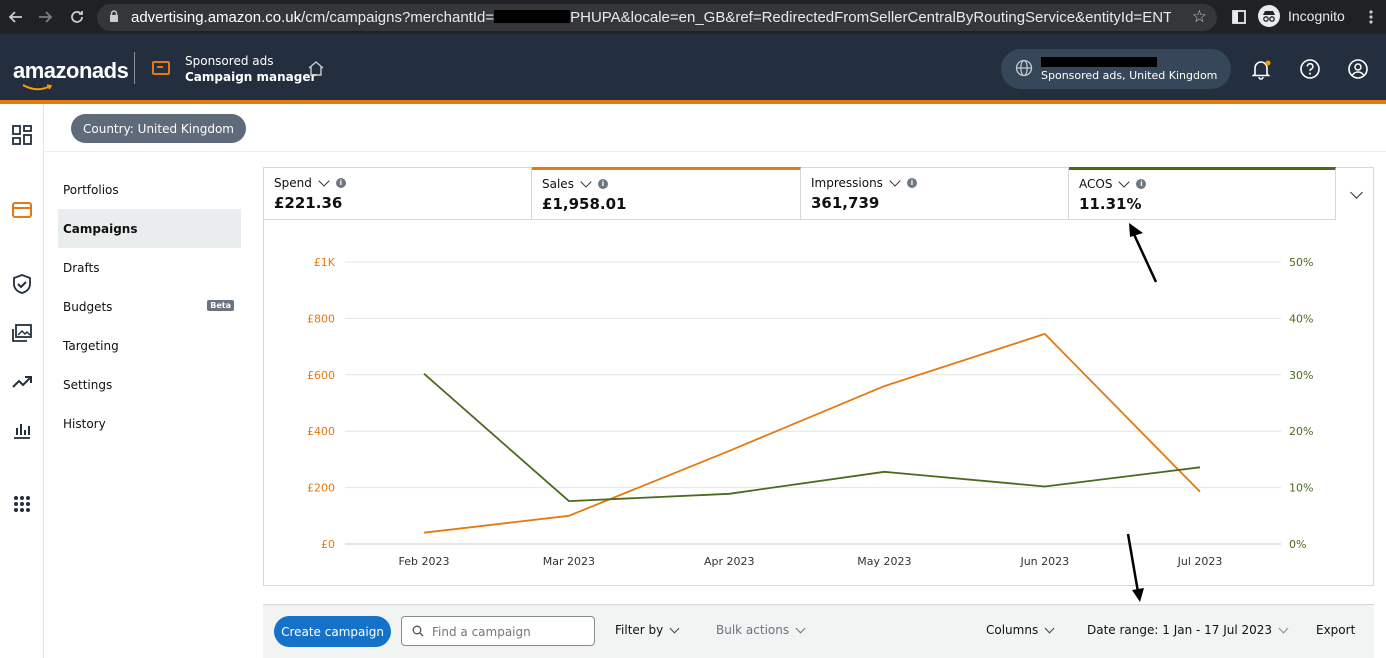 Image resolution: width=1386 pixels, height=658 pixels. Describe the element at coordinates (729, 561) in the screenshot. I see `x-tick-label: Apr 2023` at that location.